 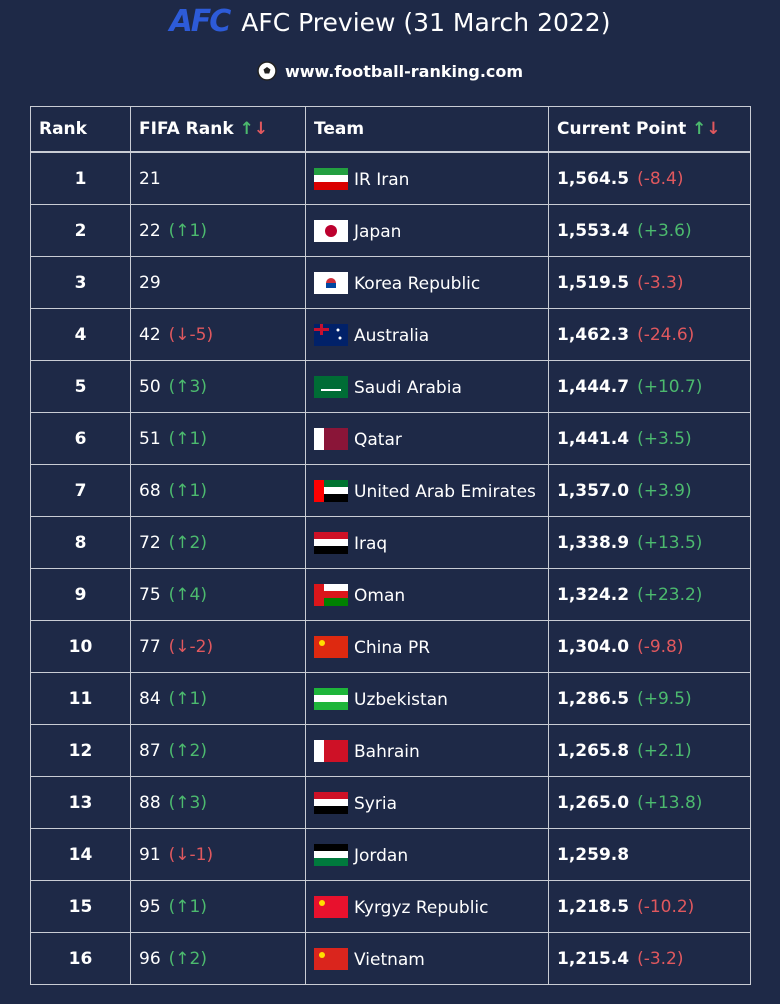 I want to click on points-value: 1,357.0, so click(x=593, y=490).